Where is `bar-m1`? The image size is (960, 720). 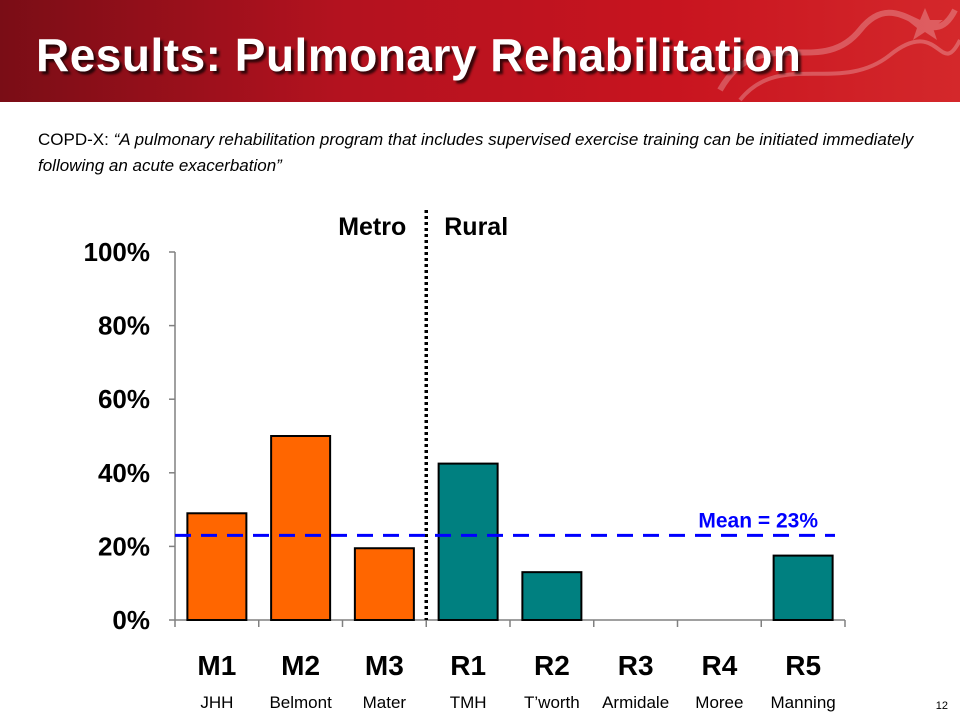
bar-m1 is located at coordinates (217, 566).